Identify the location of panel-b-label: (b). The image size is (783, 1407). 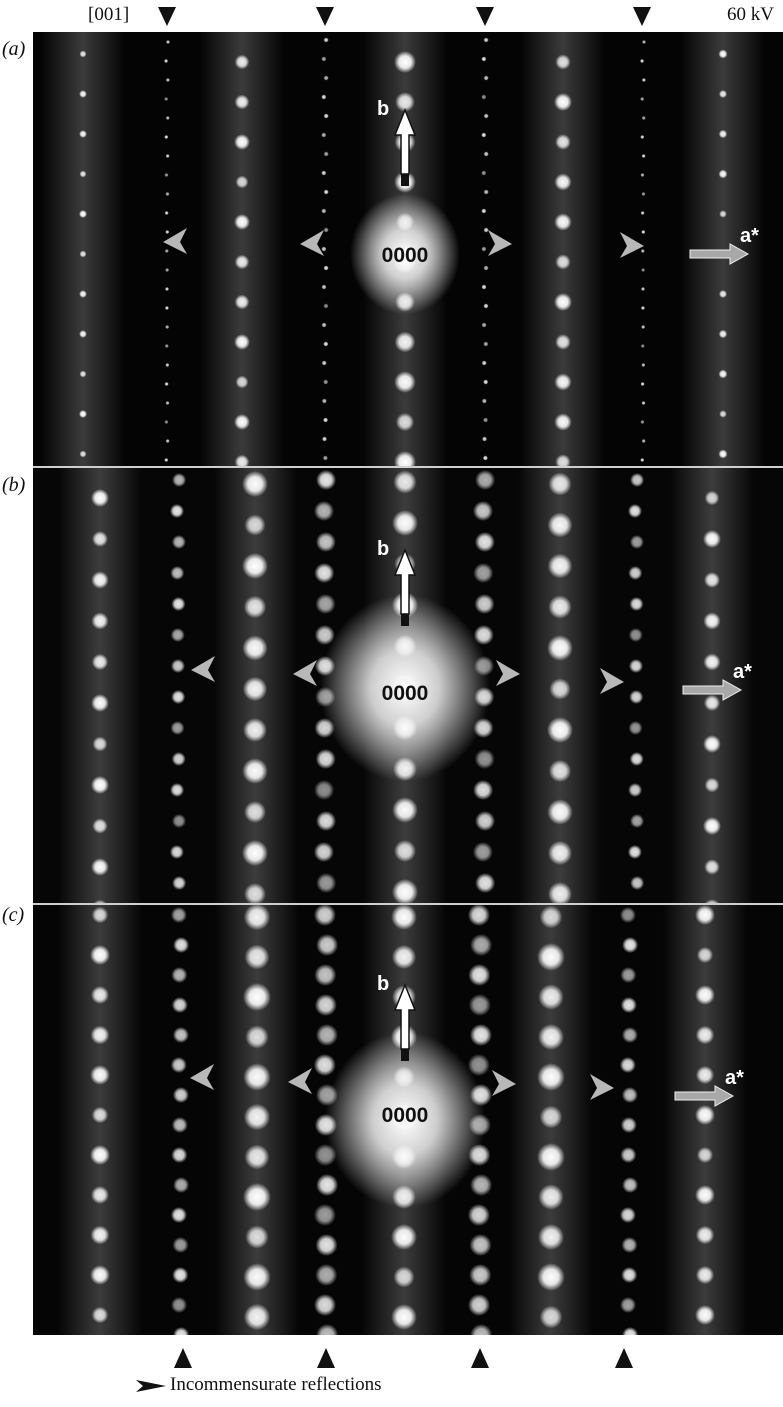
(14, 485).